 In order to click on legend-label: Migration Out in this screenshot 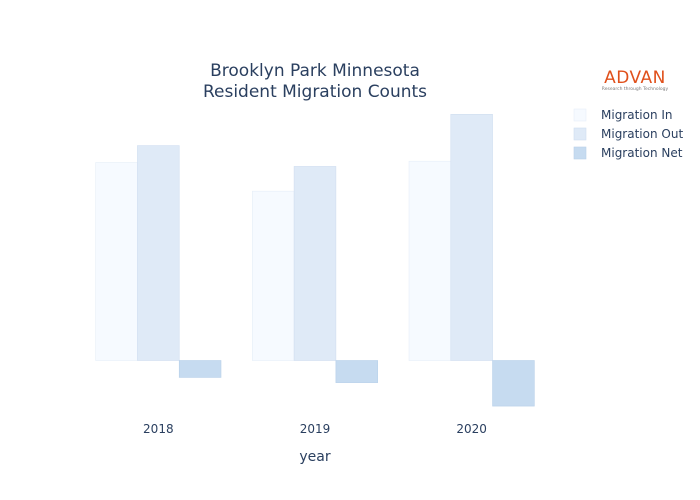, I will do `click(642, 134)`.